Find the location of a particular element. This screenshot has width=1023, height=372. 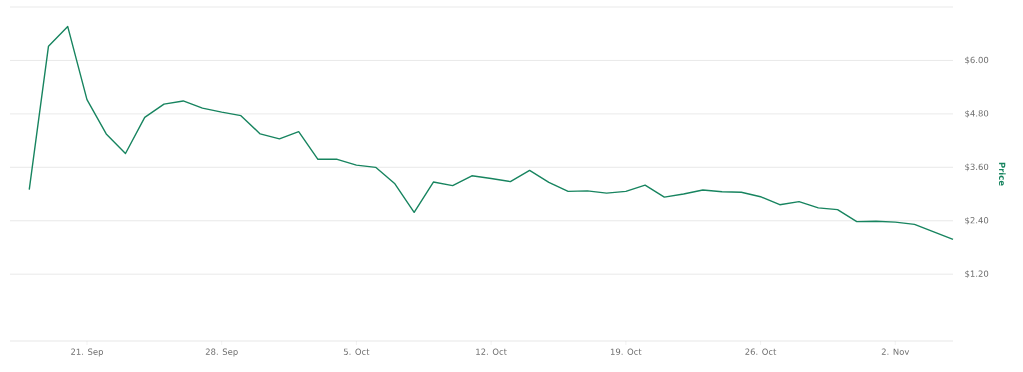

y-tick-label: $1.20 is located at coordinates (977, 274).